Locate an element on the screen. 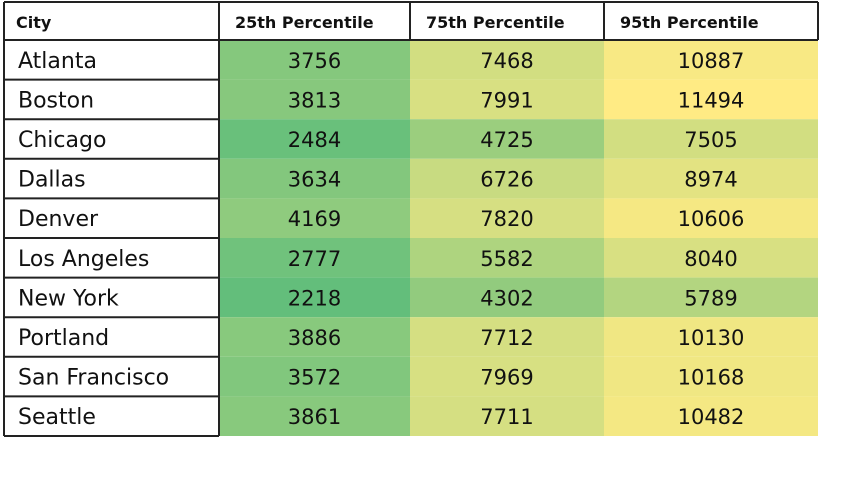  value-atlanta-75th-percentile: 7468 is located at coordinates (506, 61).